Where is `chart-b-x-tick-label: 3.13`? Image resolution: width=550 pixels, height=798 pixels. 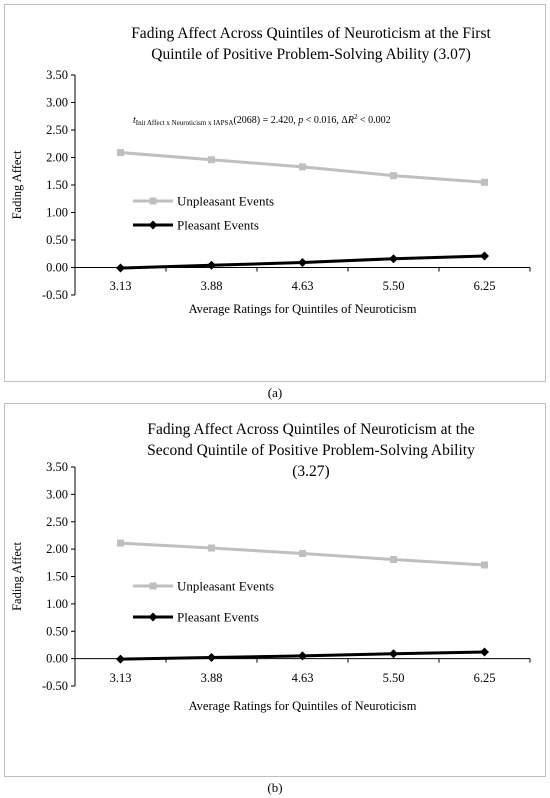
chart-b-x-tick-label: 3.13 is located at coordinates (121, 678).